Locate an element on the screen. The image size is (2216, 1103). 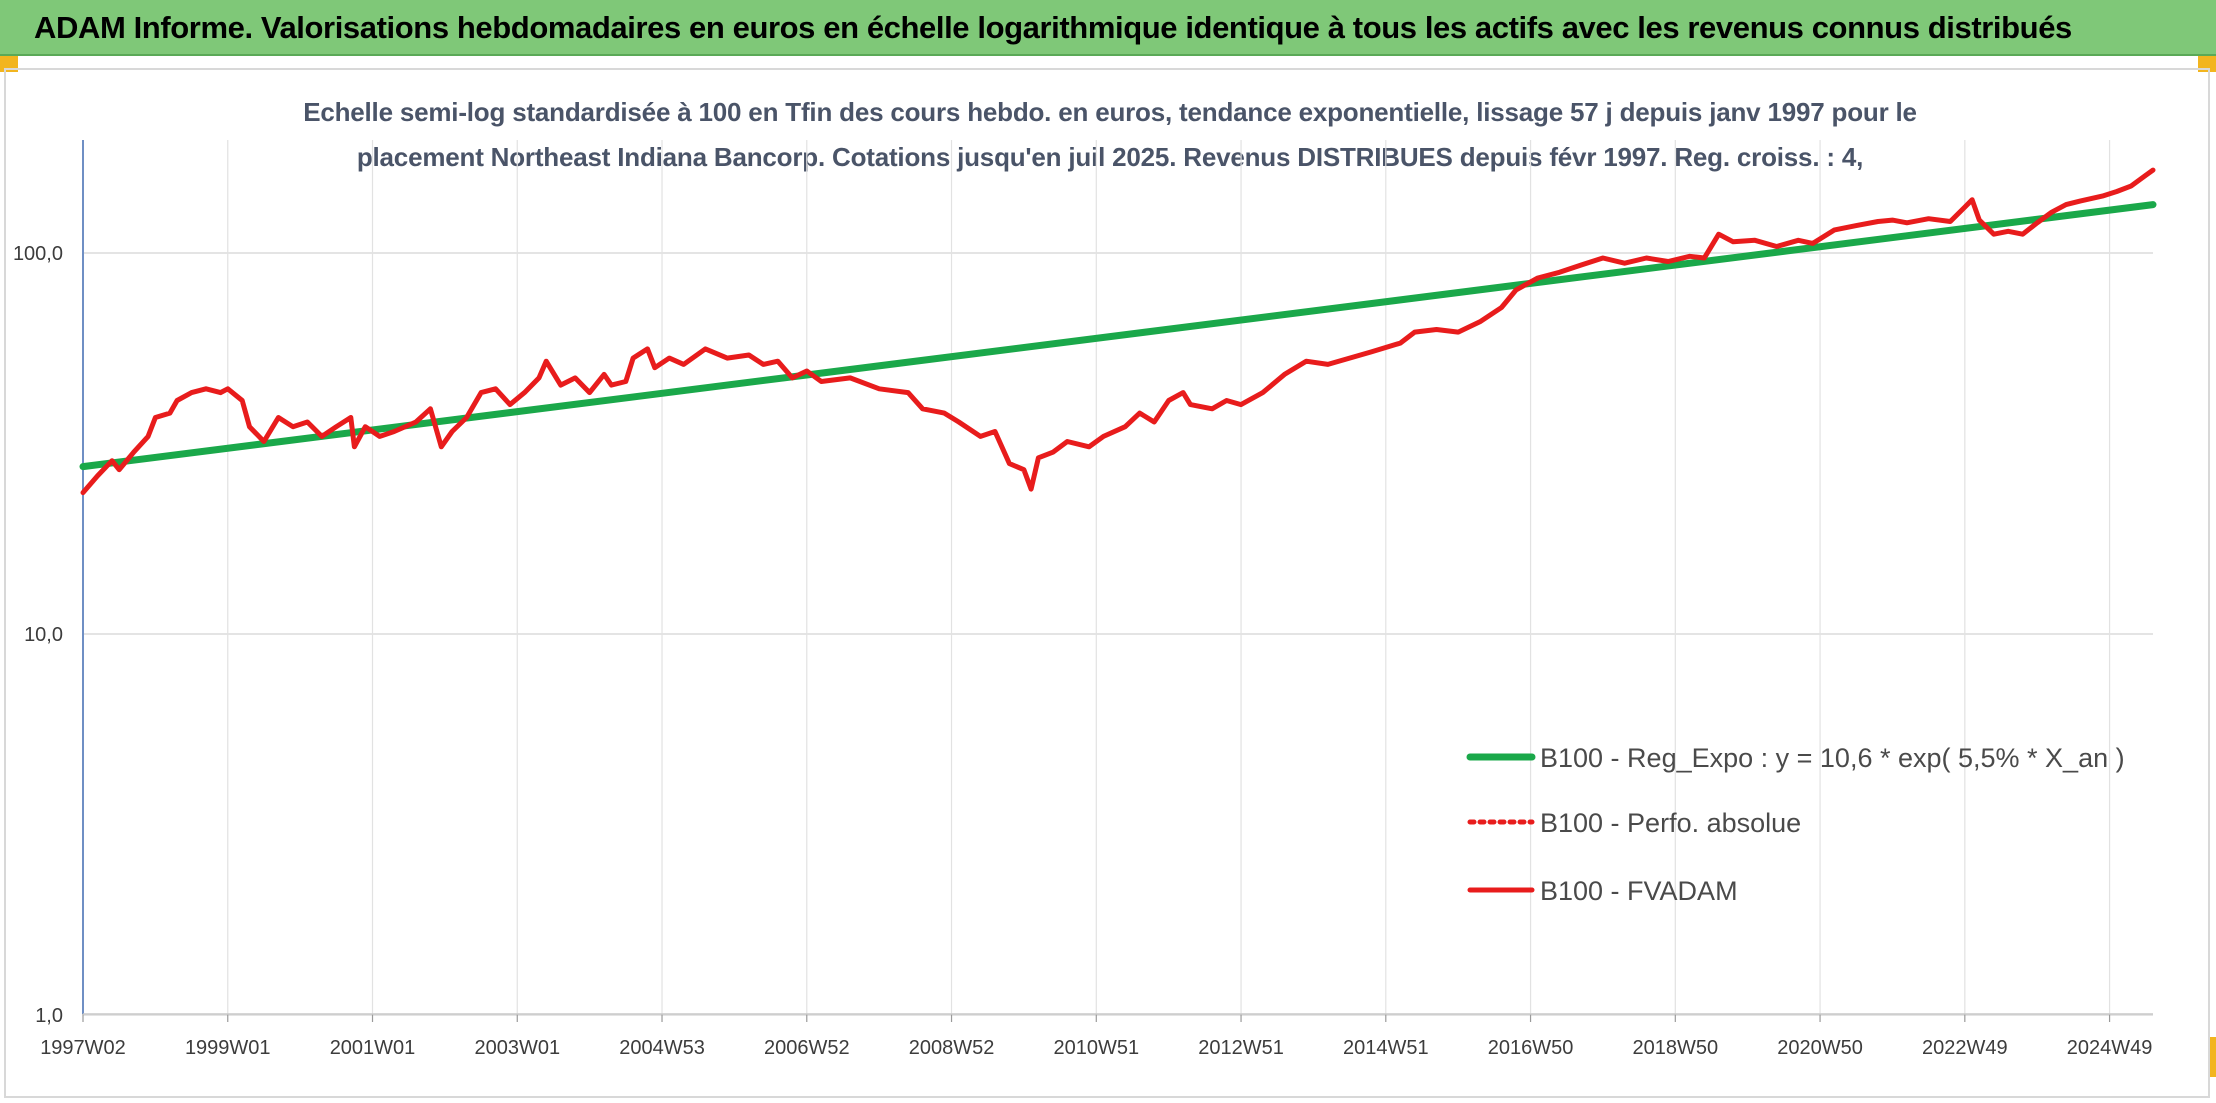
x-tick-label: 2008W52 is located at coordinates (952, 1048).